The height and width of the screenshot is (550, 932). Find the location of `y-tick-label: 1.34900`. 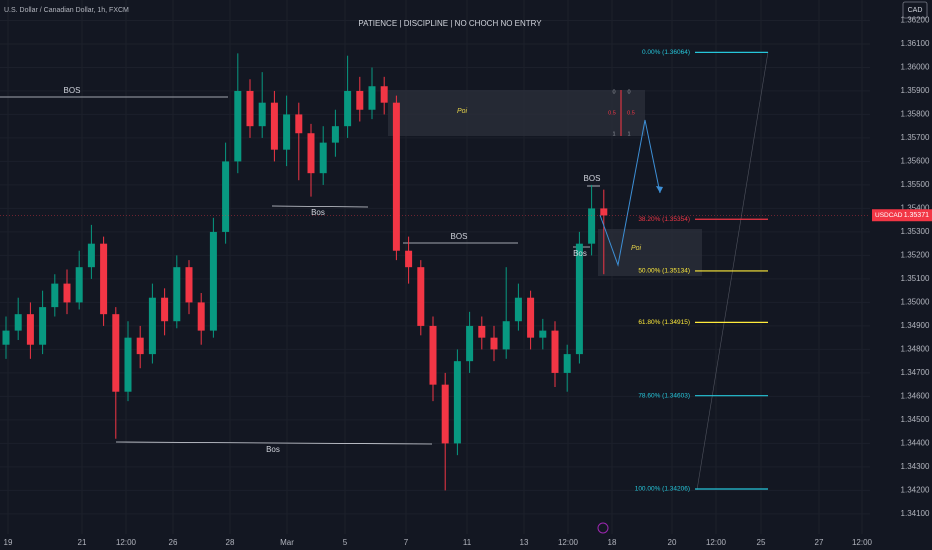

y-tick-label: 1.34900 is located at coordinates (915, 325).